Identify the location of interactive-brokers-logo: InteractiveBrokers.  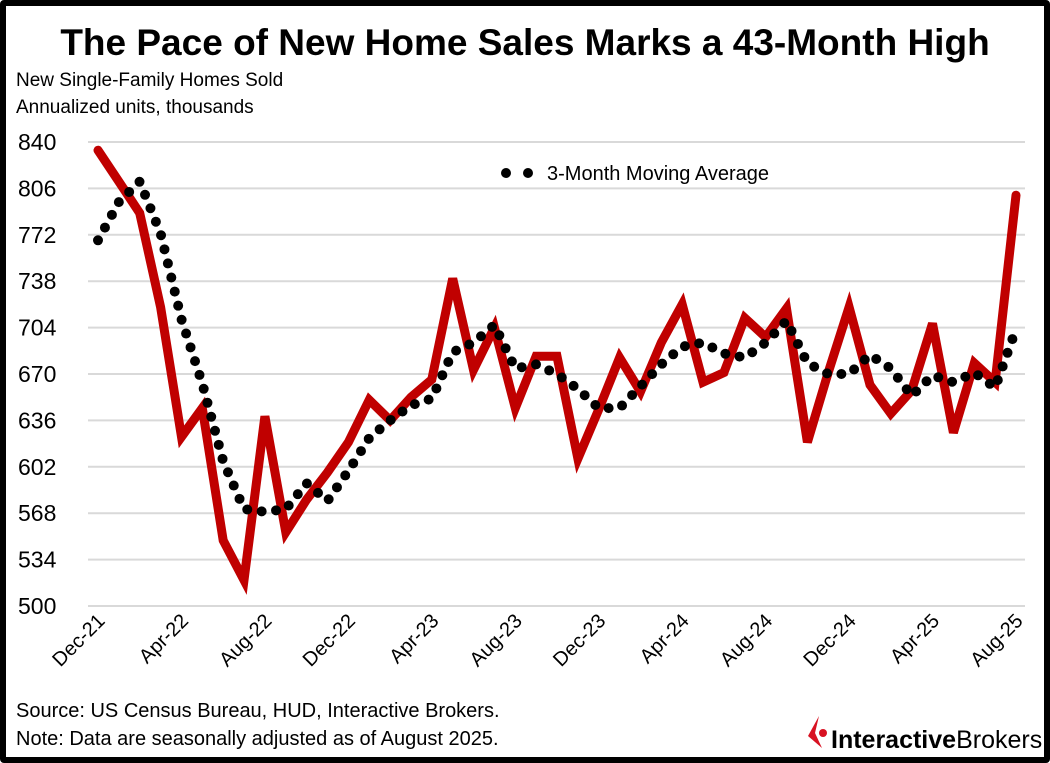
(925, 735).